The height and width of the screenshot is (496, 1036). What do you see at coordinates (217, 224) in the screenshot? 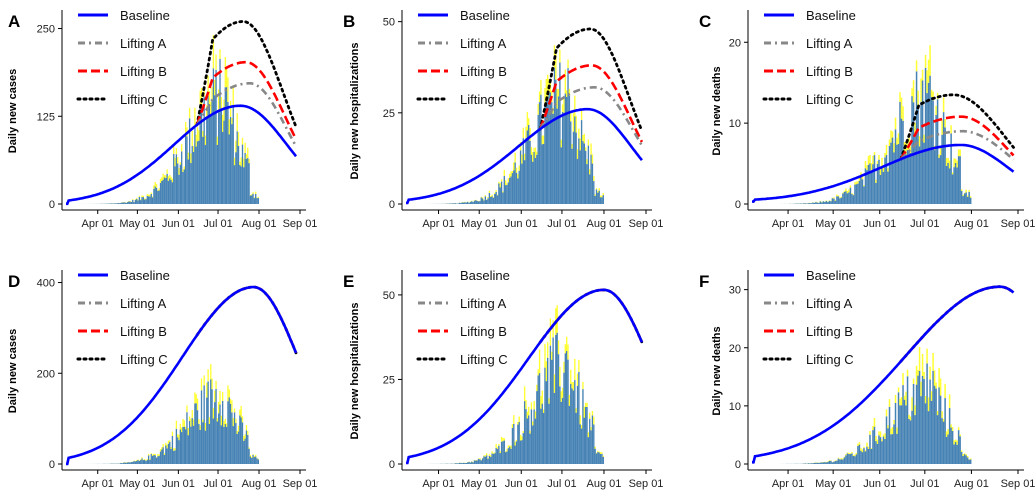
I see `x-tick-label: Jul 01` at bounding box center [217, 224].